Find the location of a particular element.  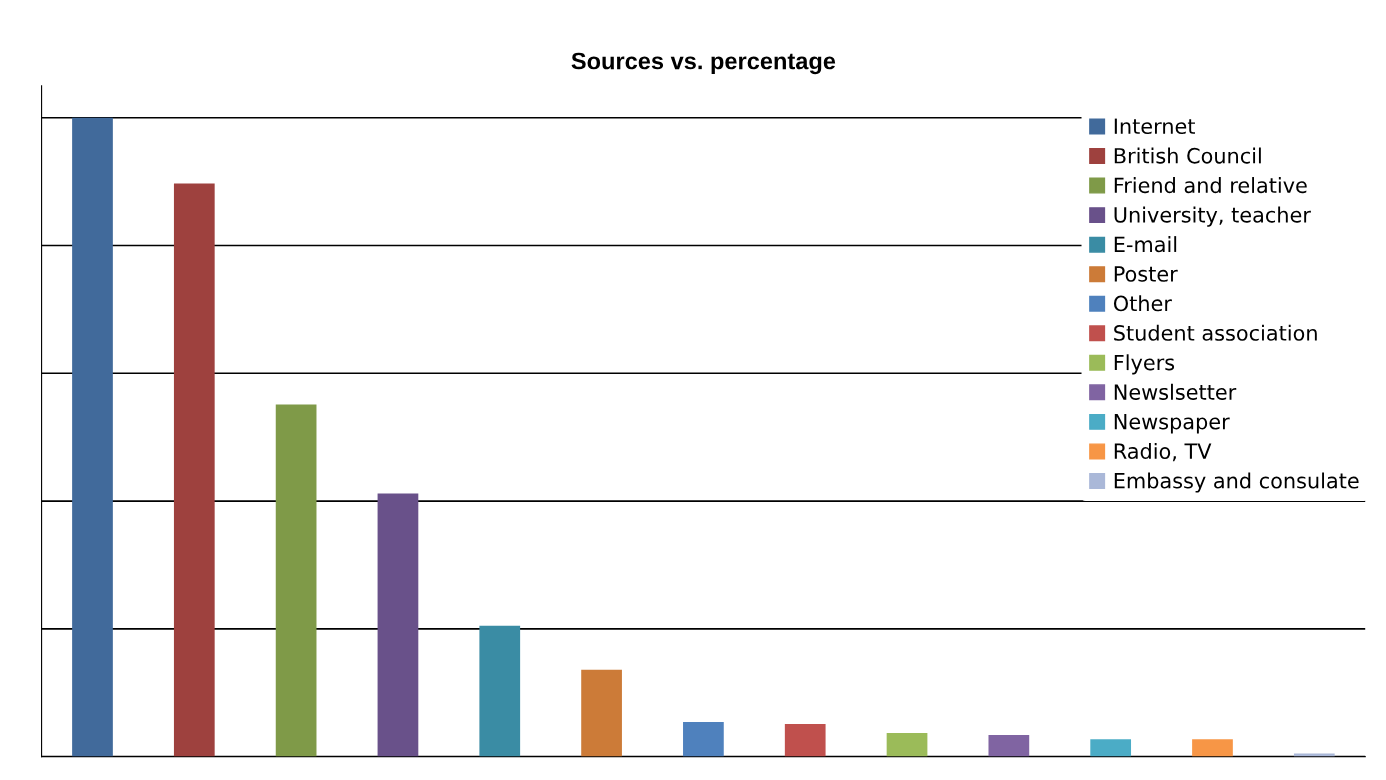

legend-label: Embassy and consulate is located at coordinates (1236, 482).